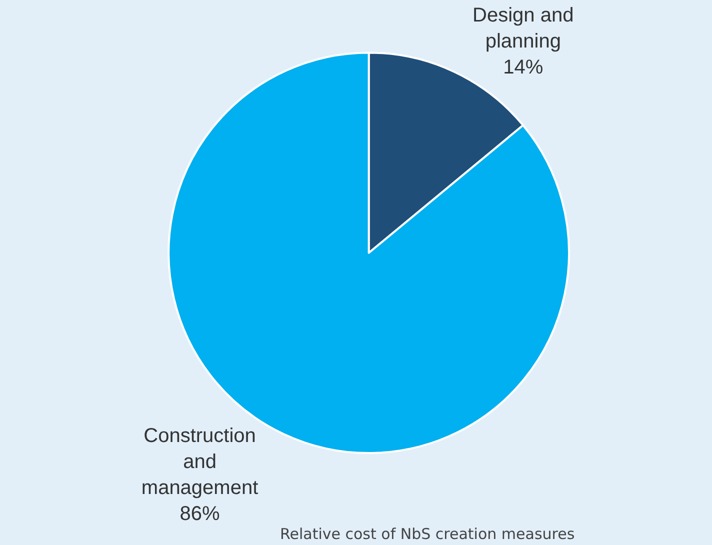 Image resolution: width=712 pixels, height=545 pixels. What do you see at coordinates (523, 28) in the screenshot?
I see `slice-label: Design and planning` at bounding box center [523, 28].